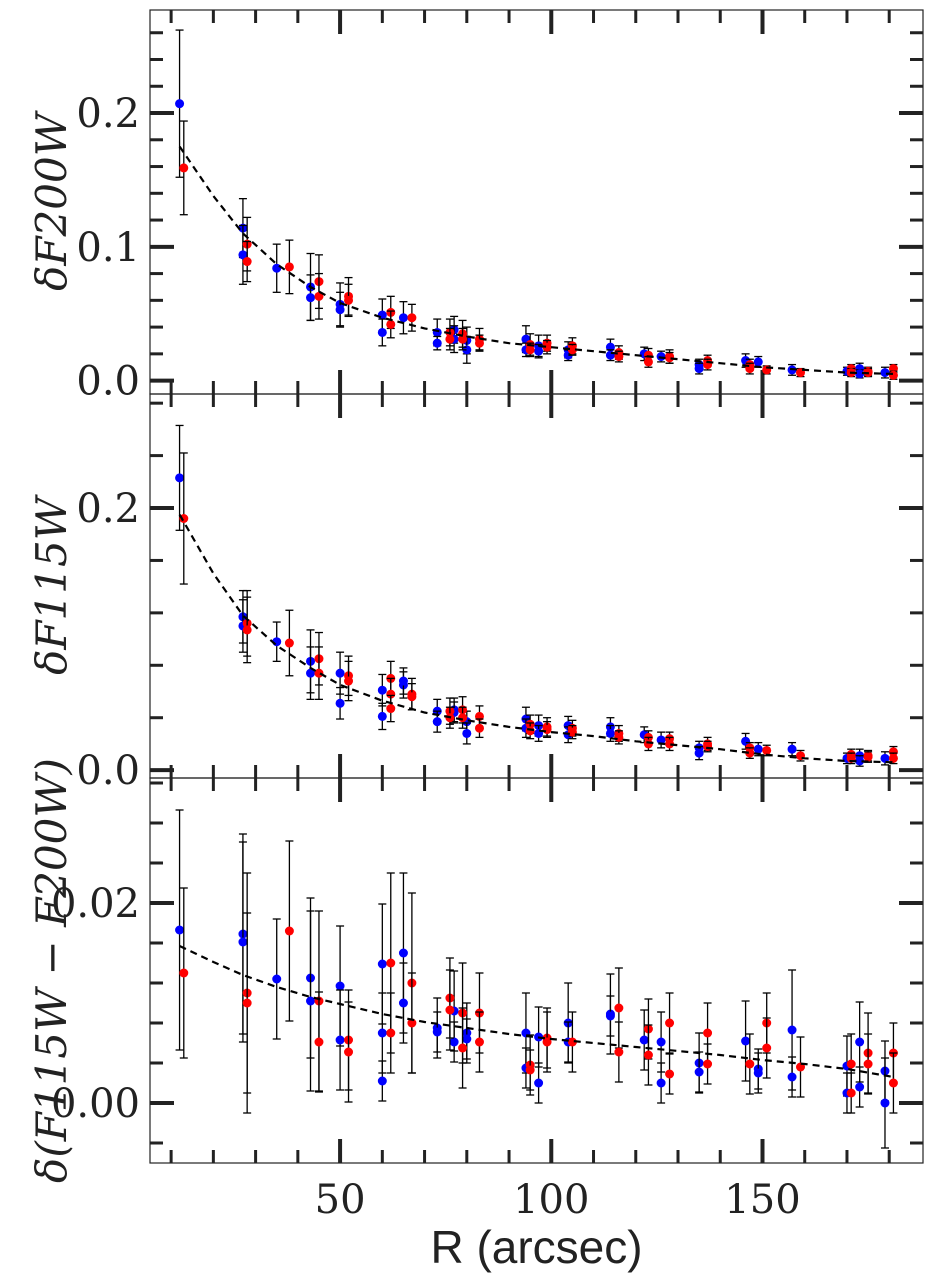 The width and height of the screenshot is (933, 1275). What do you see at coordinates (536, 1247) in the screenshot?
I see `x-axis-title: R (arcsec)` at bounding box center [536, 1247].